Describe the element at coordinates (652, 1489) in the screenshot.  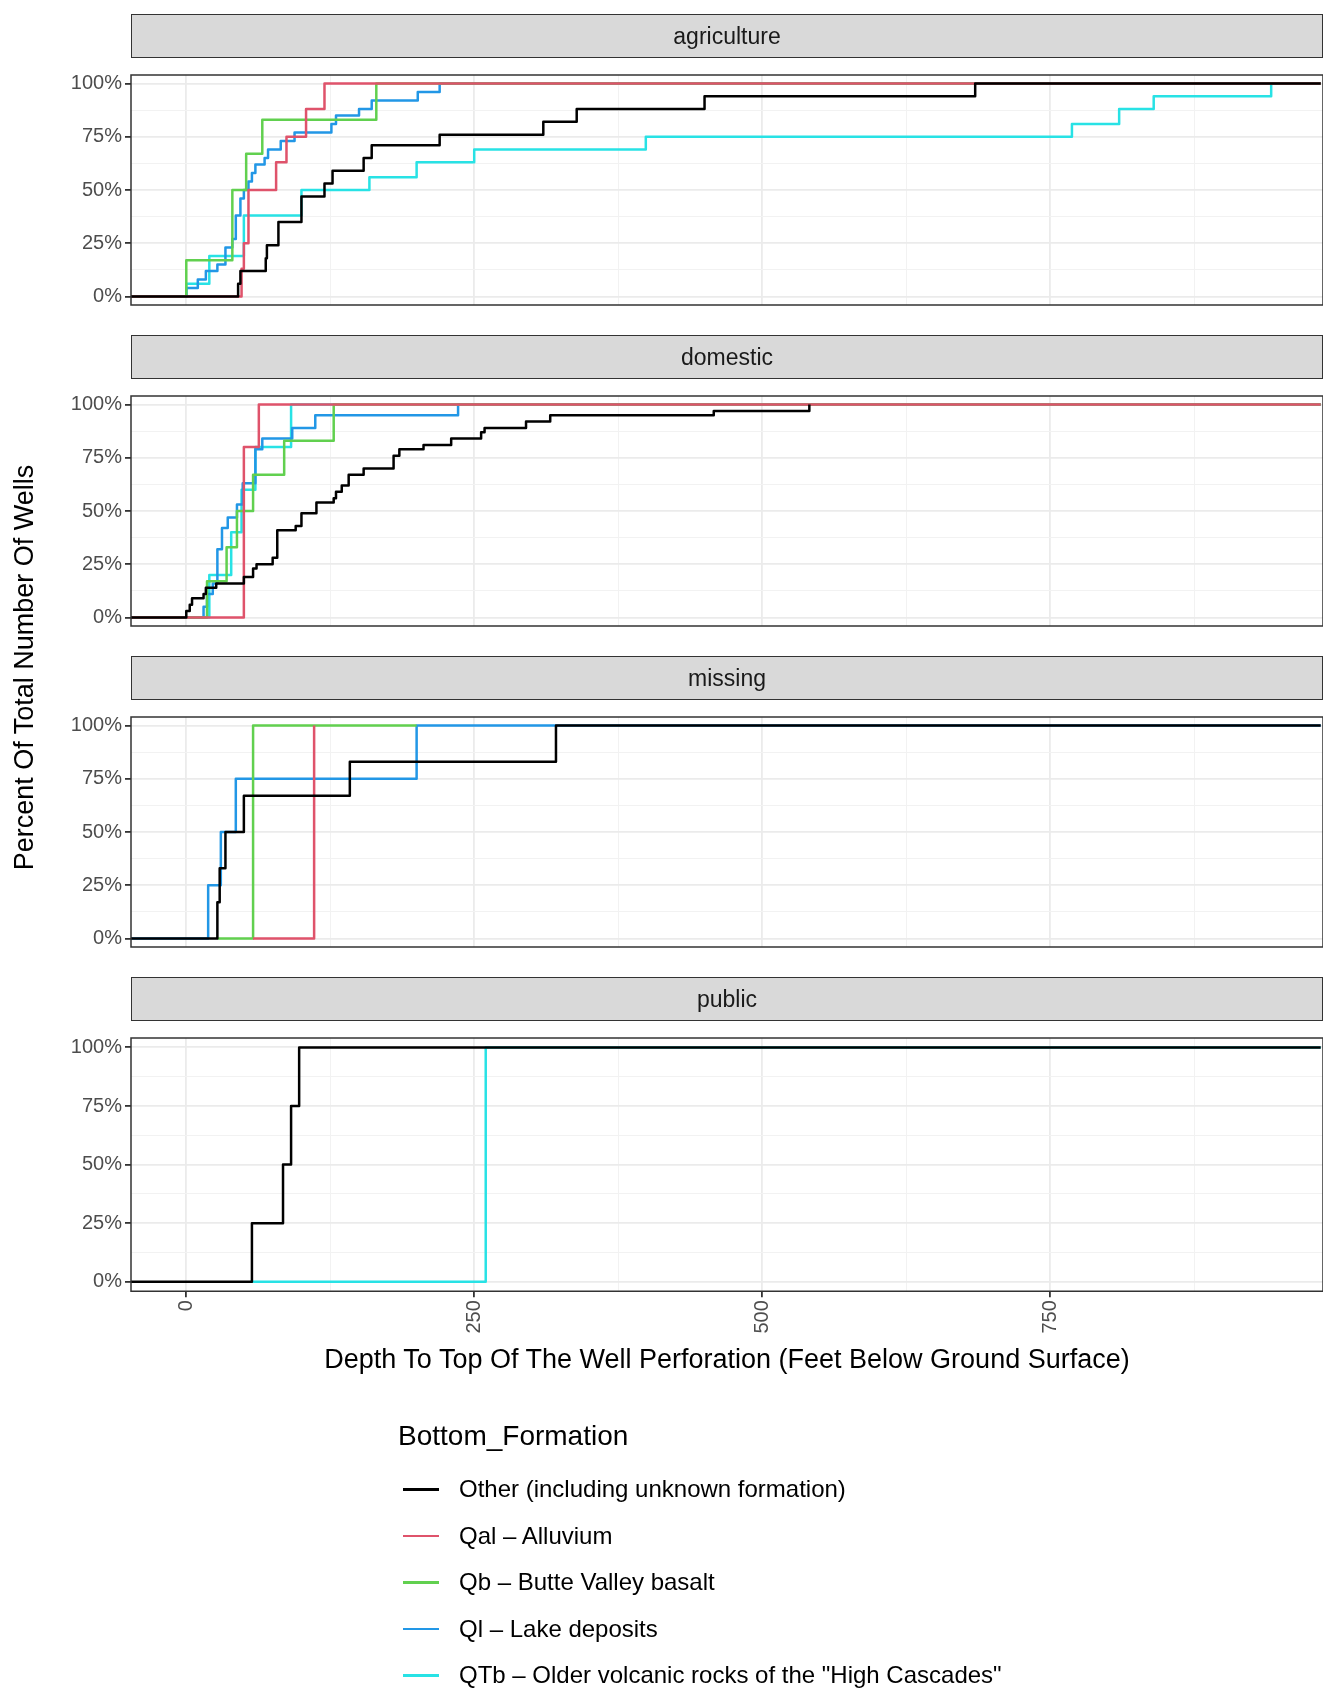
I see `legend-label: Other (including unknown formation)` at that location.